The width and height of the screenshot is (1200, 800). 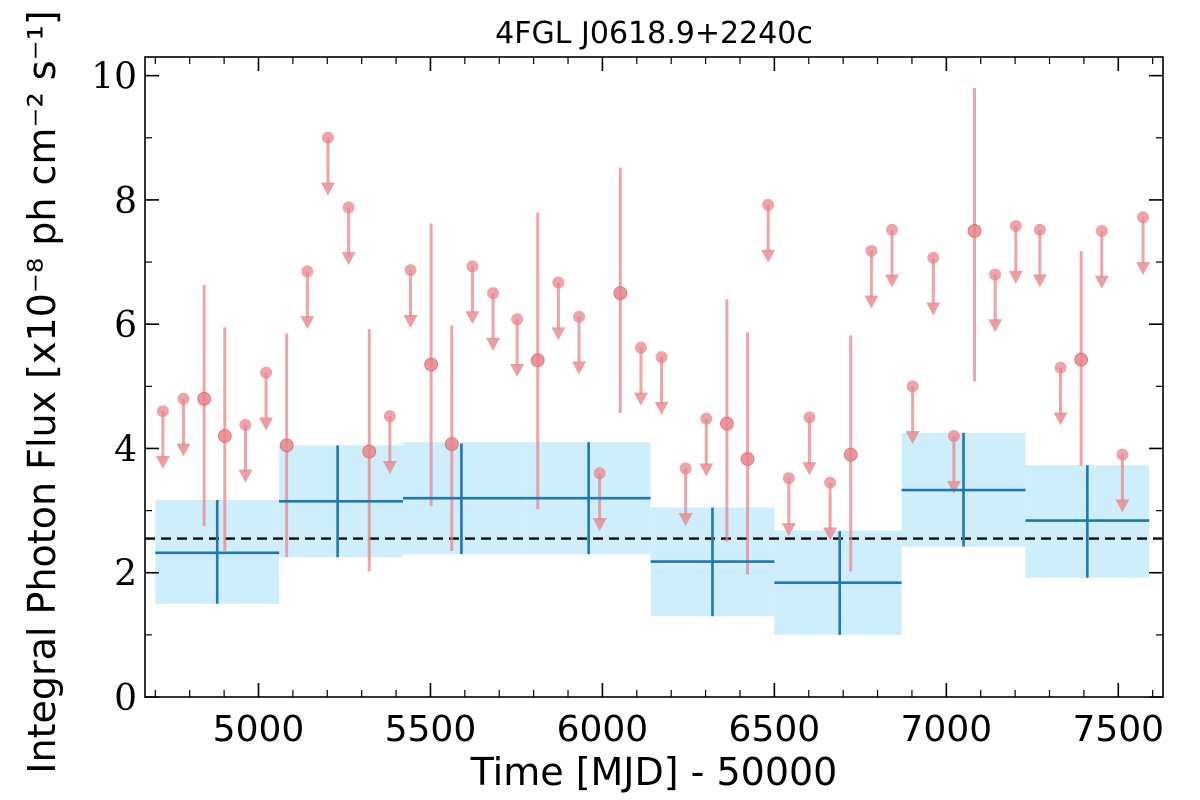 What do you see at coordinates (125, 201) in the screenshot?
I see `y-tick-label: 8` at bounding box center [125, 201].